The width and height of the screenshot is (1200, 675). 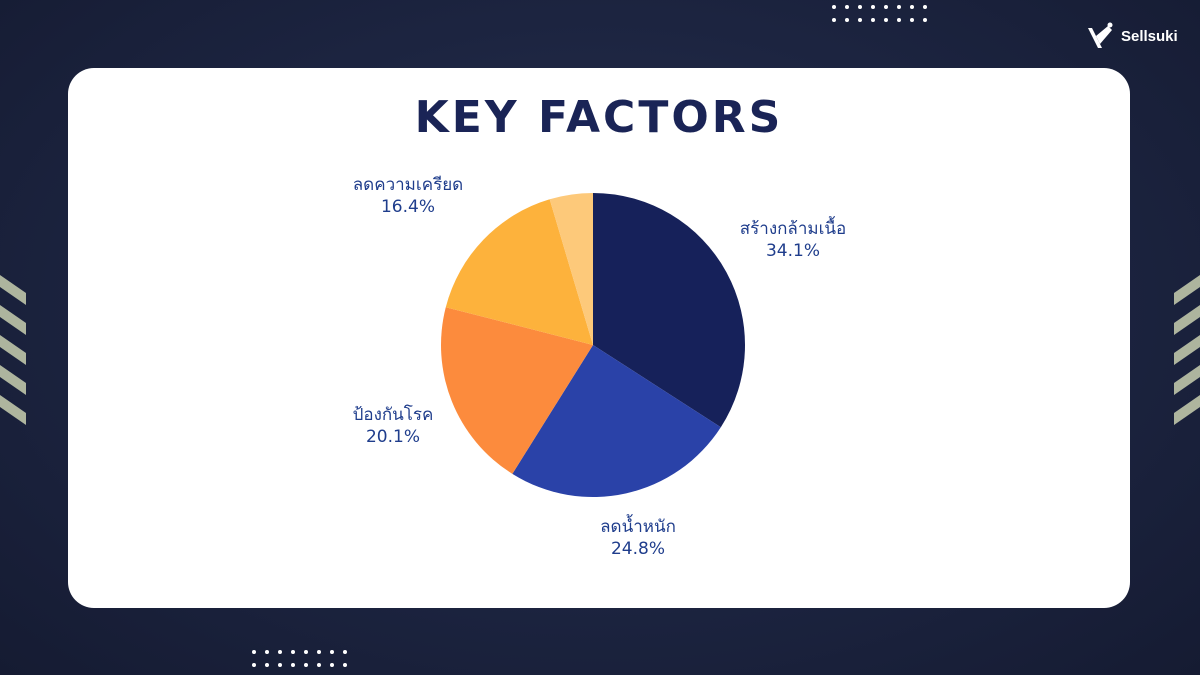 What do you see at coordinates (408, 196) in the screenshot?
I see `slice-label-3: ลดความเครียด 16.4%` at bounding box center [408, 196].